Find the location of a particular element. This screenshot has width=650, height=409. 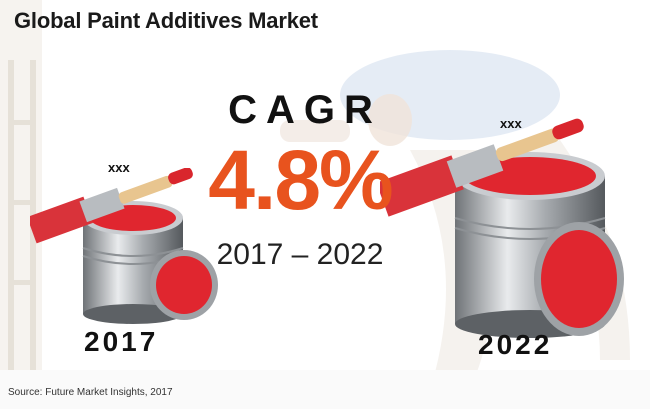

data-label-2017: xxx is located at coordinates (119, 167).